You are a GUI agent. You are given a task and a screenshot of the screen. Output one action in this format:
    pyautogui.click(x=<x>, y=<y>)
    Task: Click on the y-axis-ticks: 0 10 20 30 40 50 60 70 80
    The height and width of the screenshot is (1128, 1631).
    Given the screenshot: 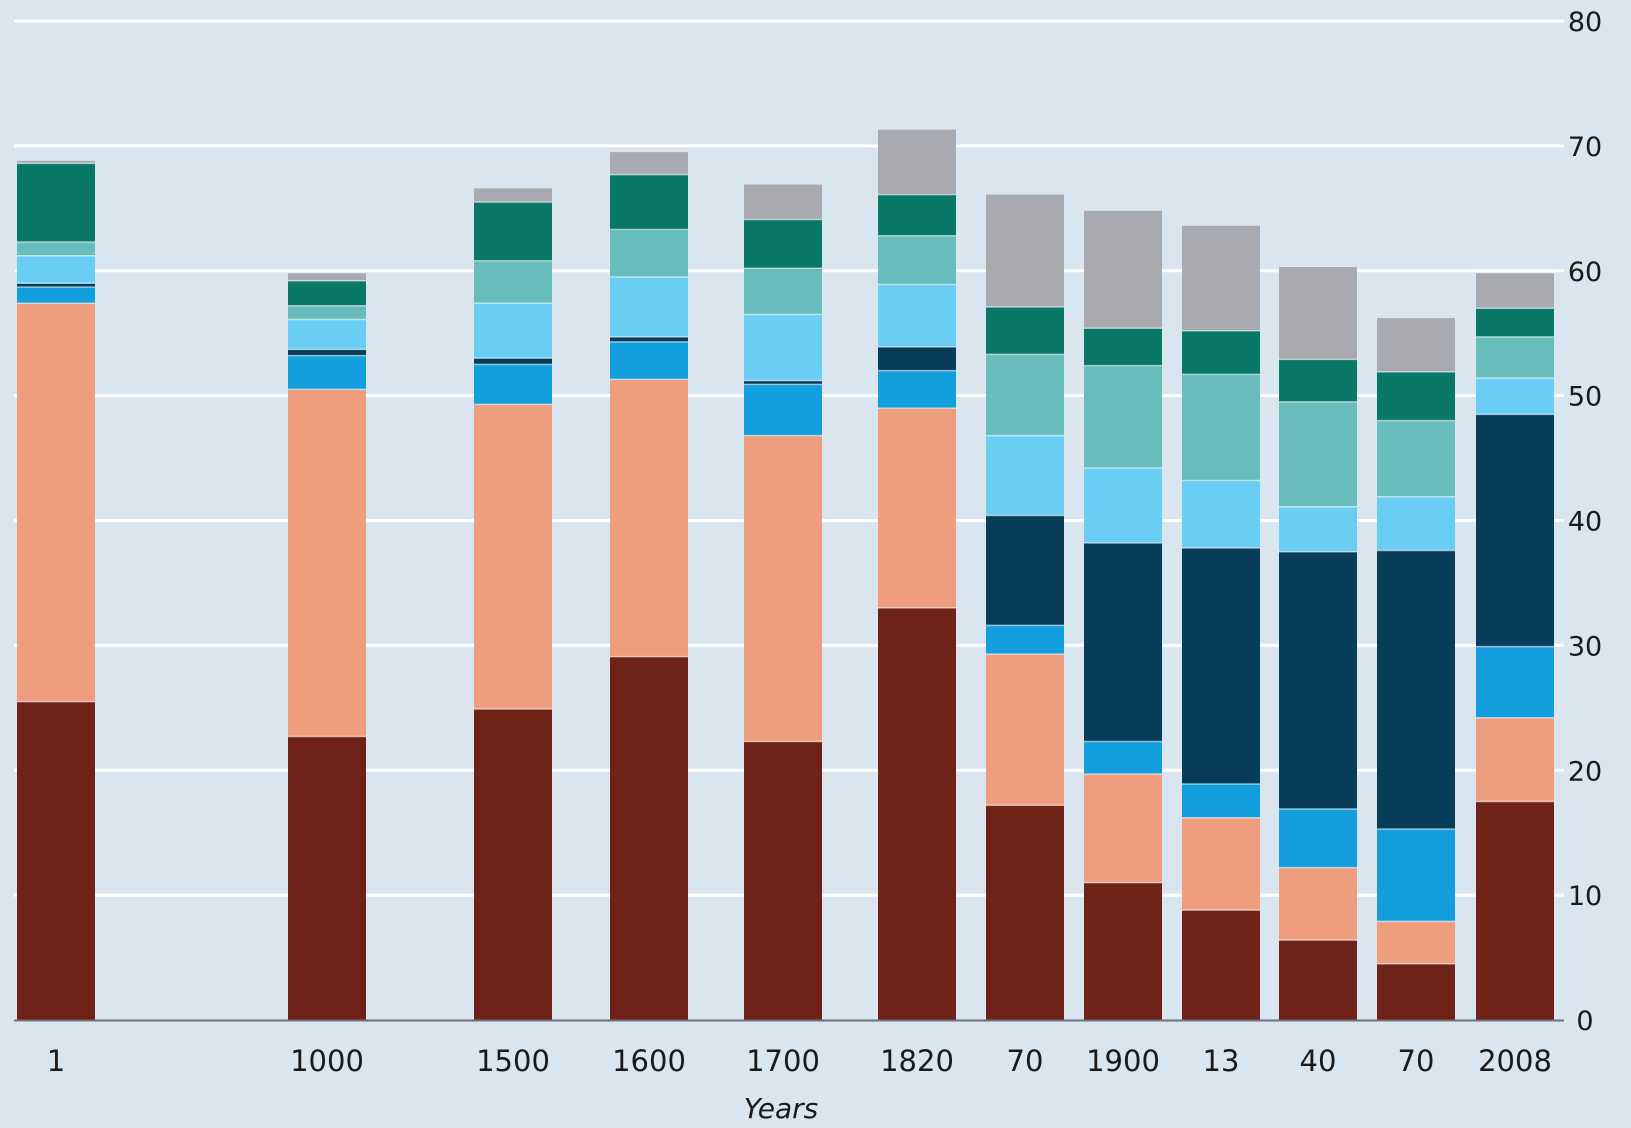 What is the action you would take?
    pyautogui.click(x=1585, y=522)
    